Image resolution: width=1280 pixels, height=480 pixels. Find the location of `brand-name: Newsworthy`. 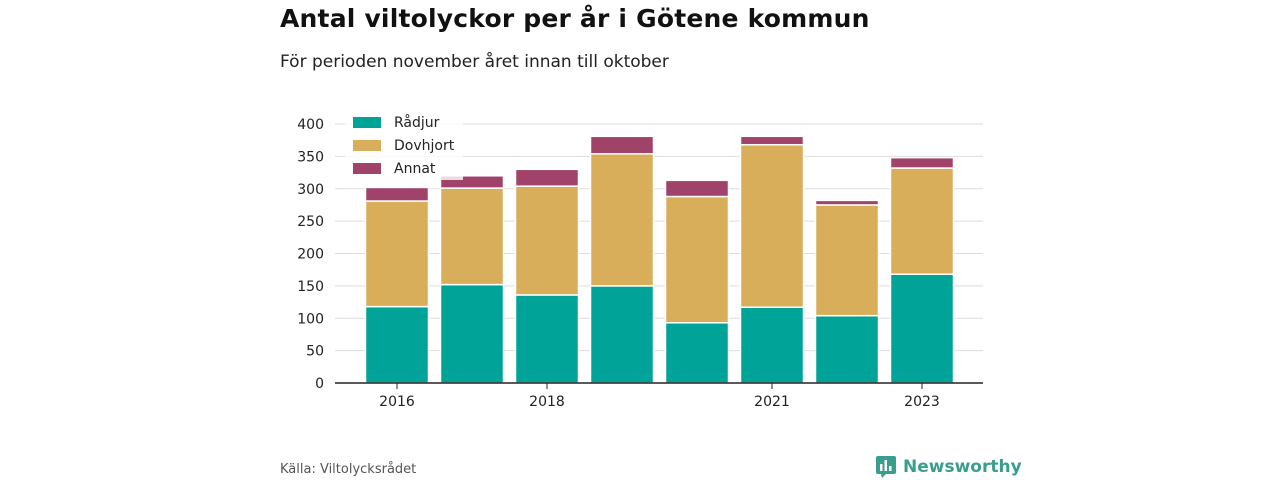

brand-name: Newsworthy is located at coordinates (962, 467).